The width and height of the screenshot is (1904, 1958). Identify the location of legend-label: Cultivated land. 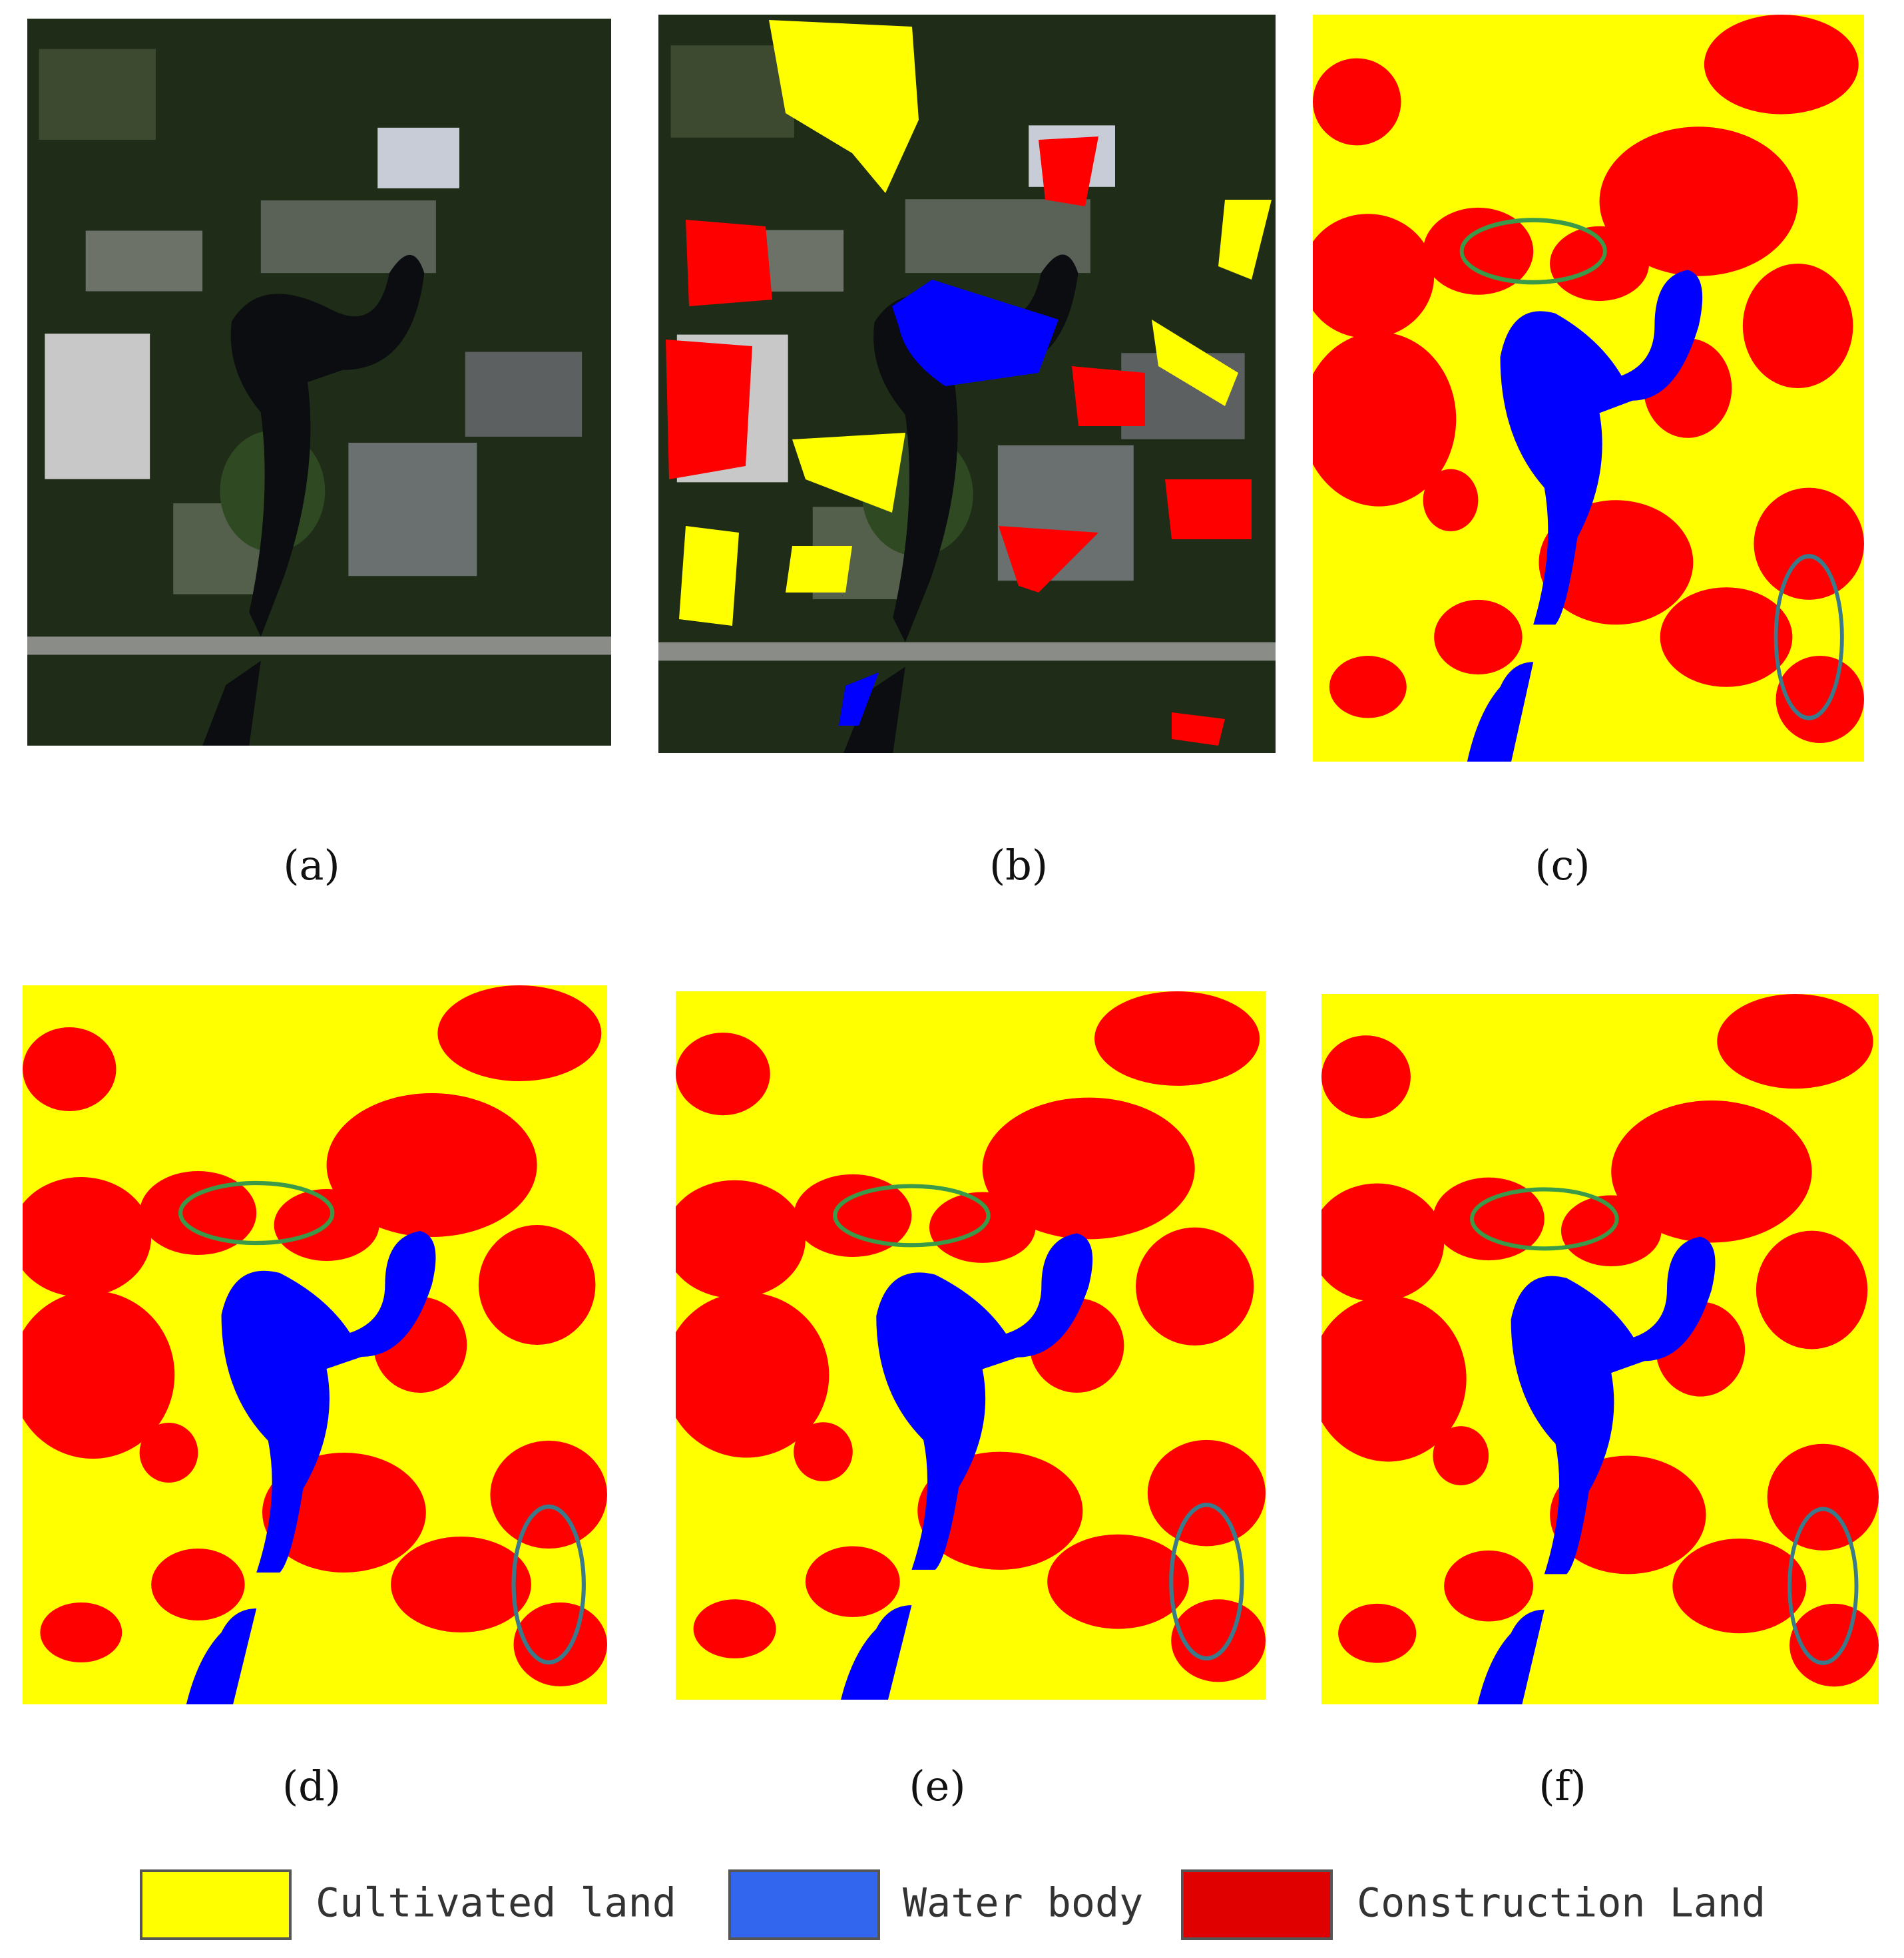
(496, 1904).